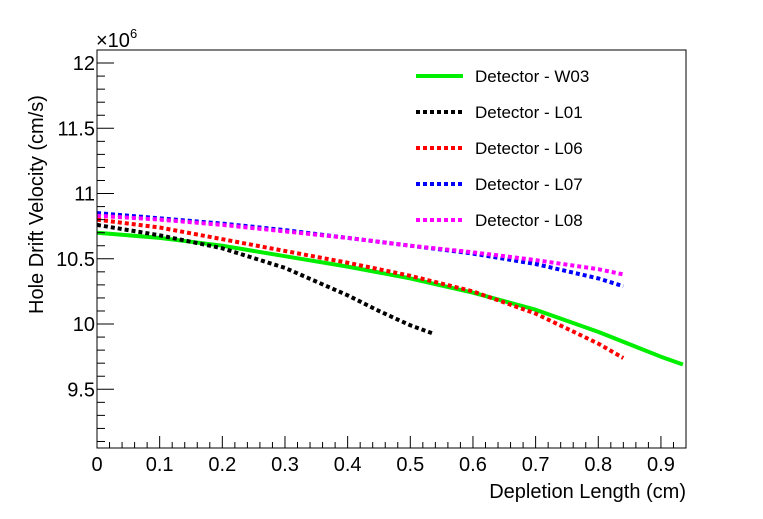 The width and height of the screenshot is (763, 519). Describe the element at coordinates (113, 41) in the screenshot. I see `y-multiplier-base: ×10` at that location.